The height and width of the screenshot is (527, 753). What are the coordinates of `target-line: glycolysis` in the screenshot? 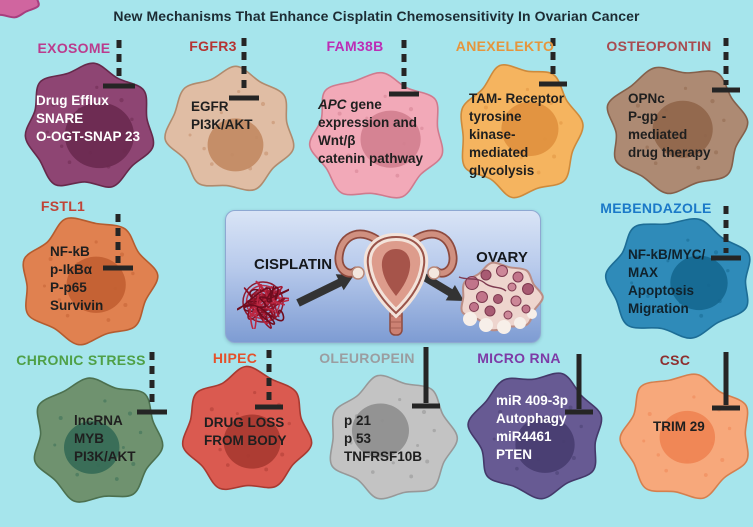 It's located at (502, 170).